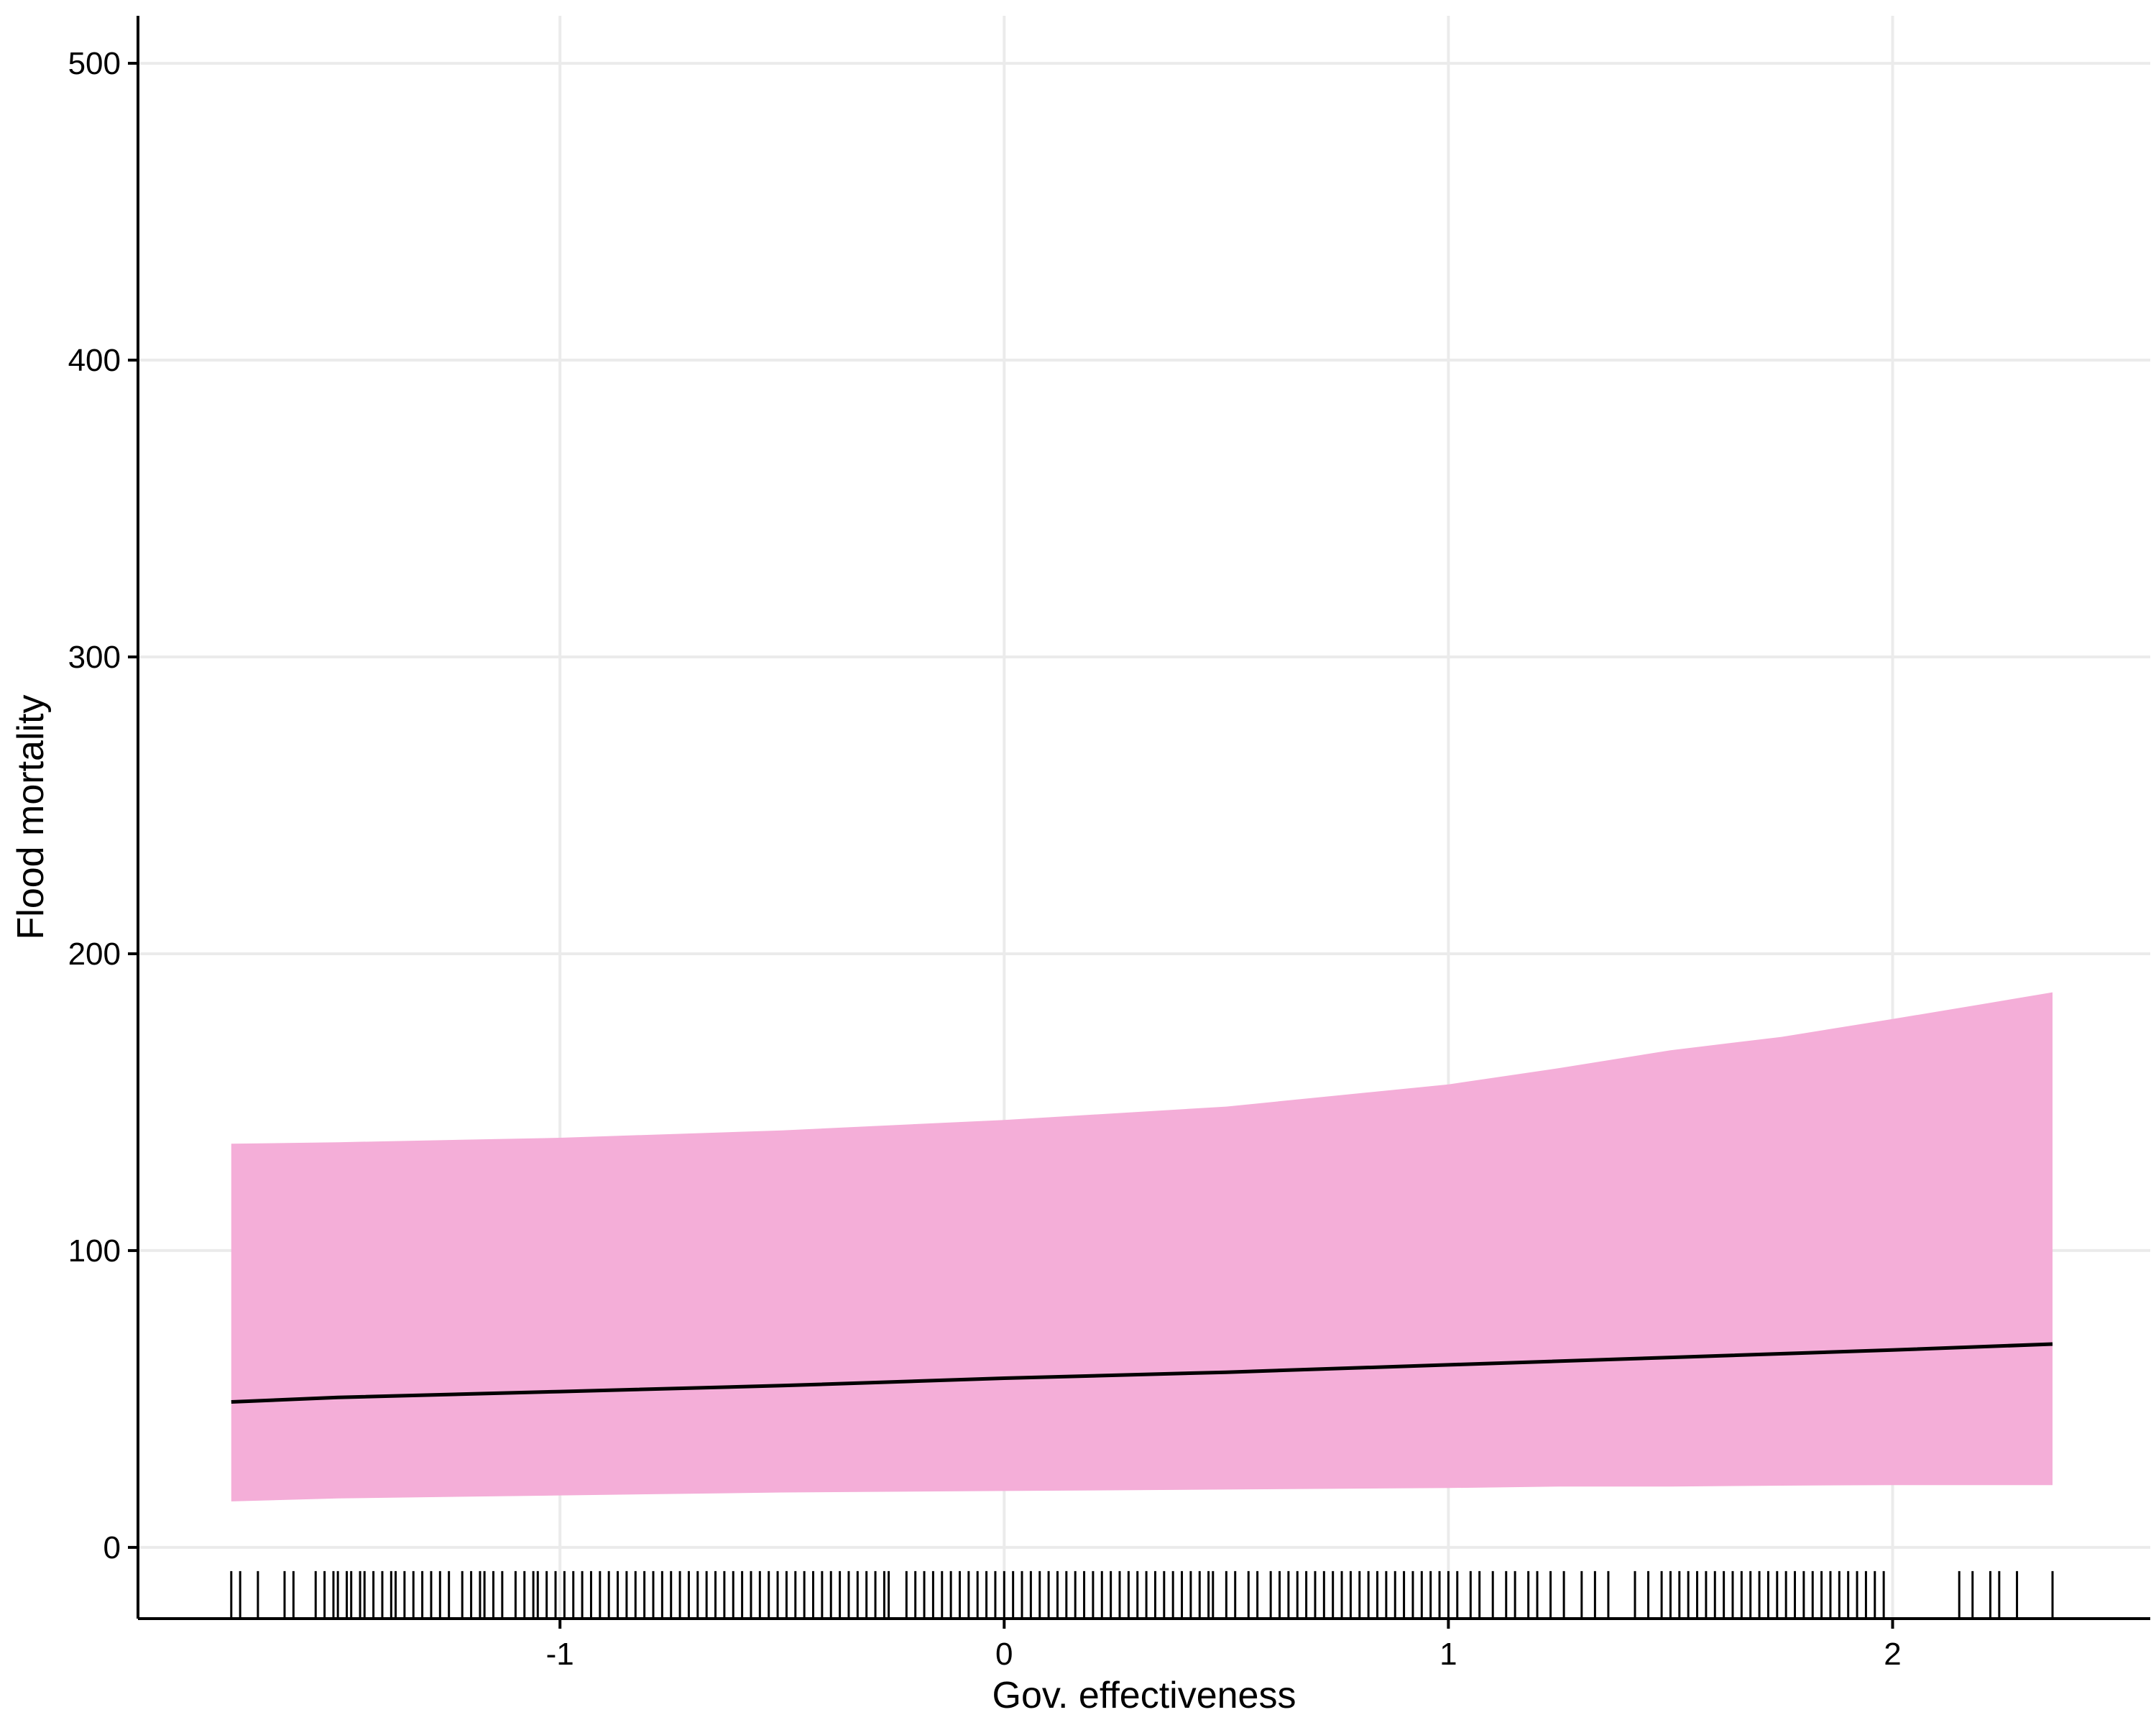 This screenshot has height=1725, width=2156. What do you see at coordinates (1892, 1654) in the screenshot?
I see `x-tick-label: 2` at bounding box center [1892, 1654].